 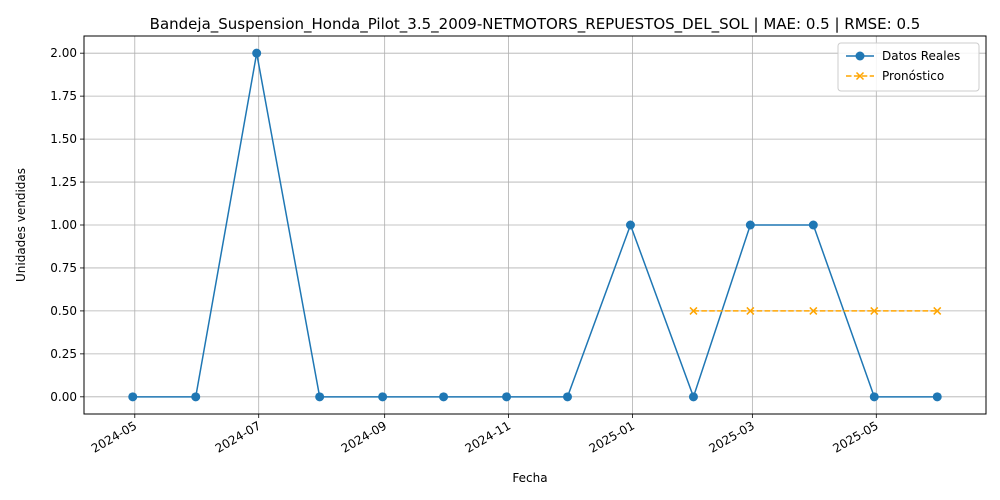 What do you see at coordinates (921, 56) in the screenshot?
I see `legend-label-datos-reales: Datos Reales` at bounding box center [921, 56].